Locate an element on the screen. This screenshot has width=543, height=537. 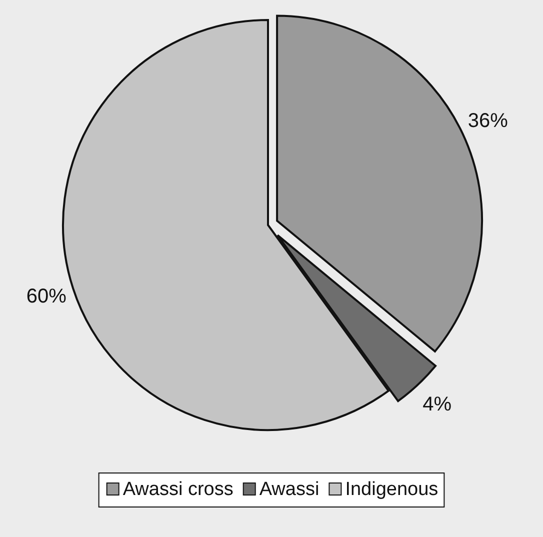
legend-label: Indigenous is located at coordinates (391, 489).